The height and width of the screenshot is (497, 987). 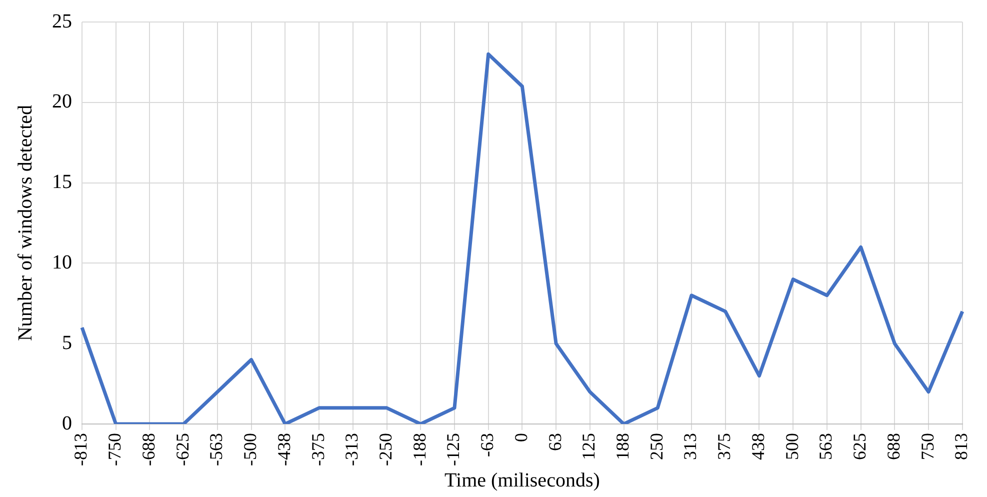 I want to click on y-tick-label: 20, so click(x=62, y=101).